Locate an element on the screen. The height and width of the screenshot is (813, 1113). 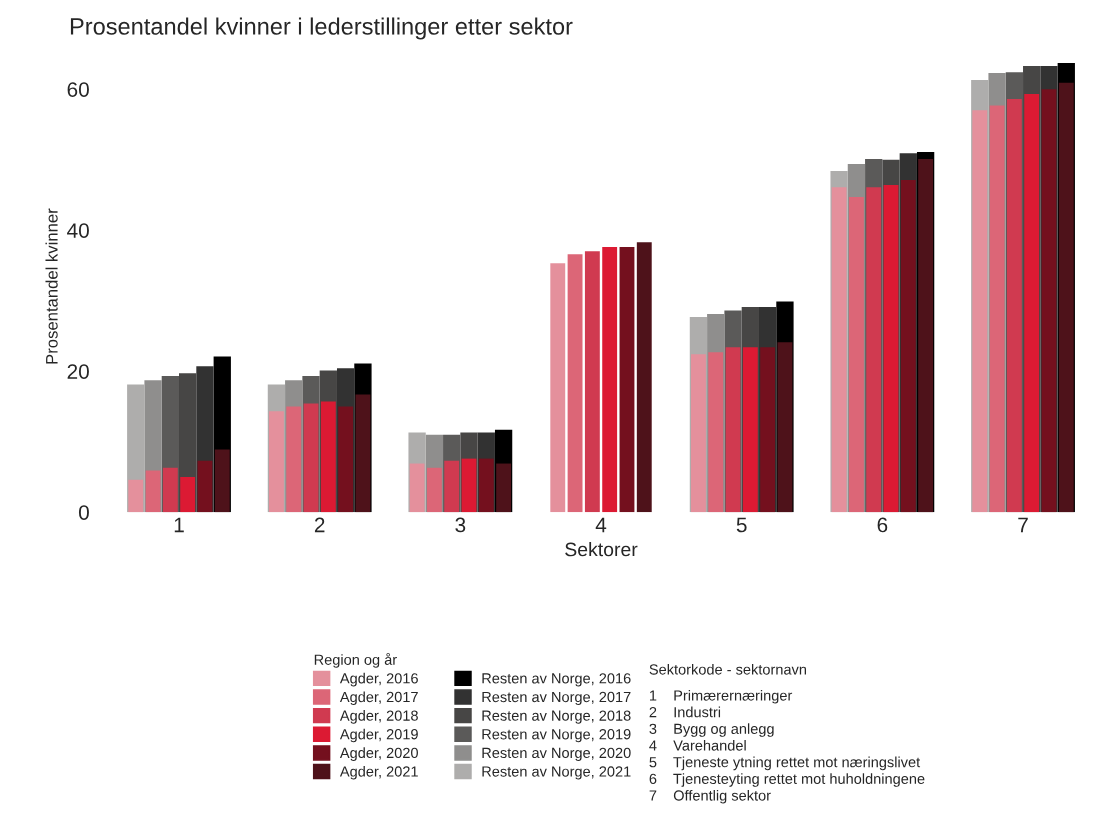
legend-label: Resten av Norge, 2018 is located at coordinates (556, 717).